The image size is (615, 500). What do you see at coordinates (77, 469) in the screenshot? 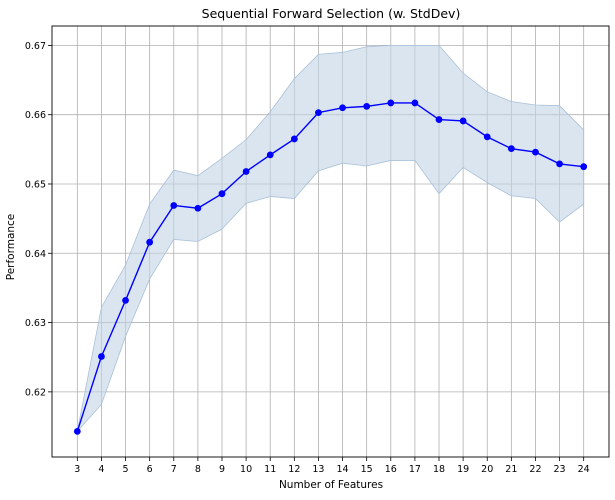
I see `x-tick-label: 3` at bounding box center [77, 469].